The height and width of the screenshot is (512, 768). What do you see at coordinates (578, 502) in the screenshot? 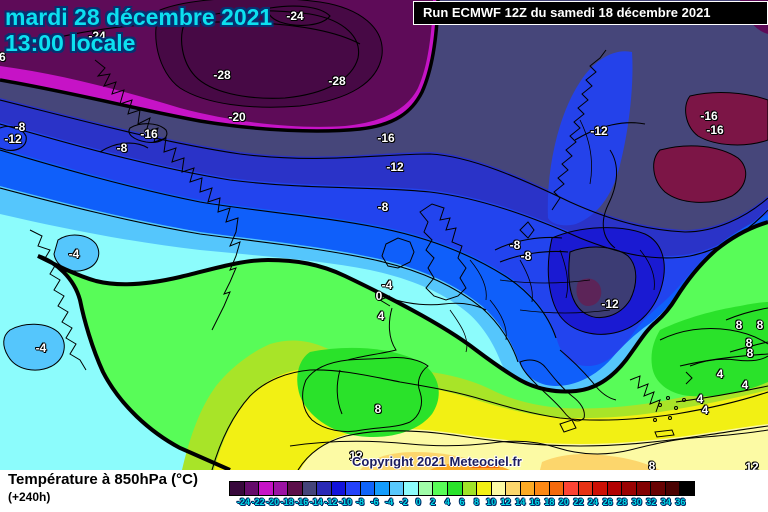
I see `legend-value: 22` at bounding box center [578, 502].